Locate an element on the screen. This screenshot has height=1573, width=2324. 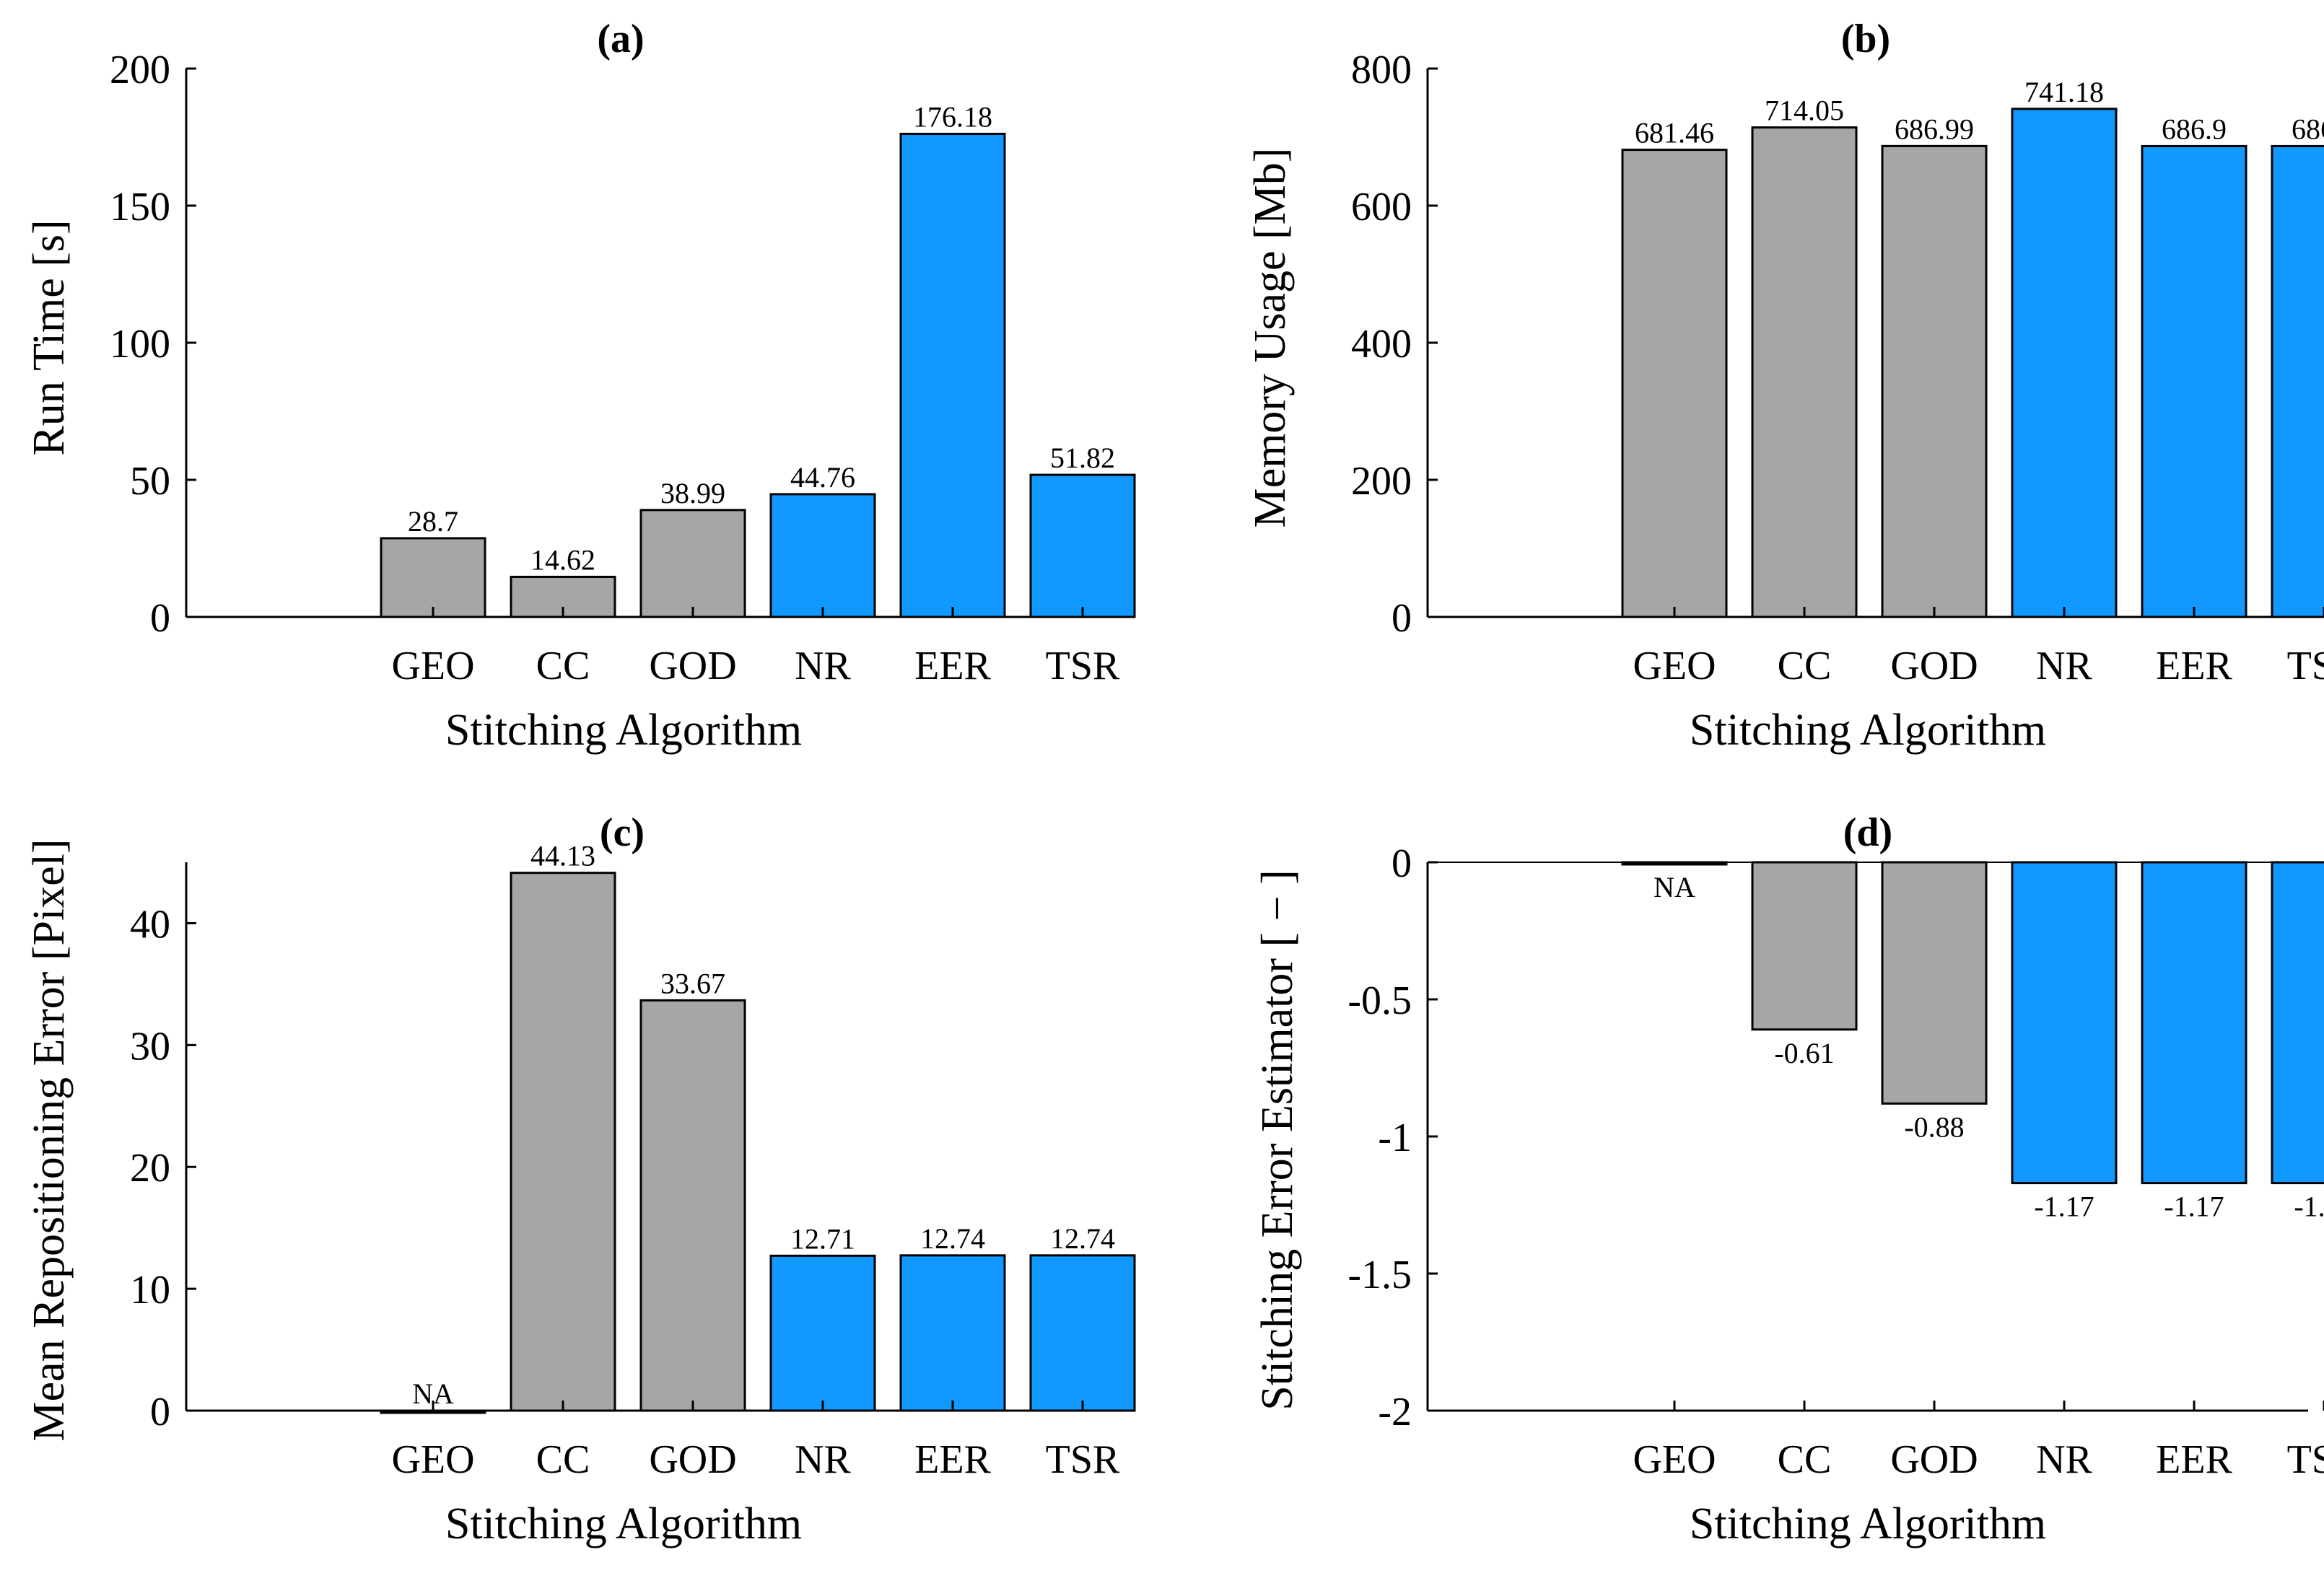
y-tick-label: 30 is located at coordinates (150, 1046).